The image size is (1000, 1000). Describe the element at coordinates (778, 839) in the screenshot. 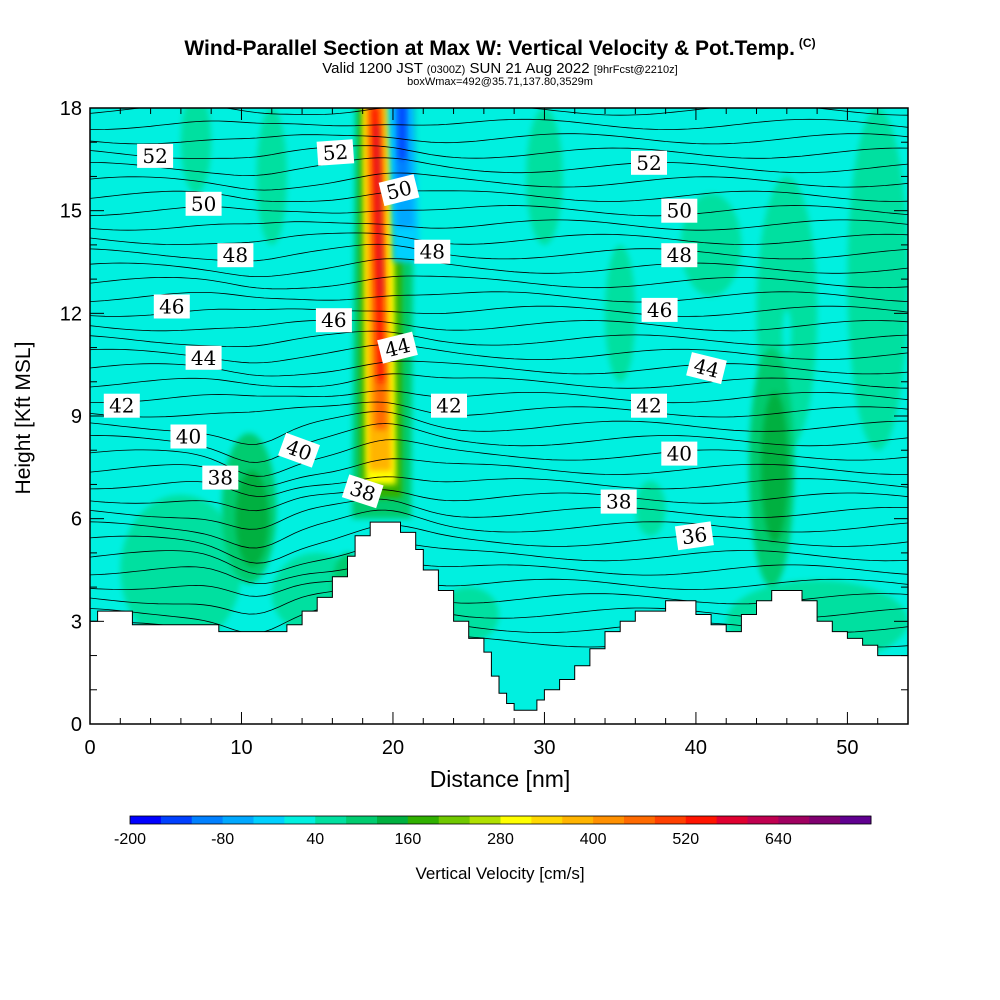

I see `colorbar-tick-label: 640` at that location.